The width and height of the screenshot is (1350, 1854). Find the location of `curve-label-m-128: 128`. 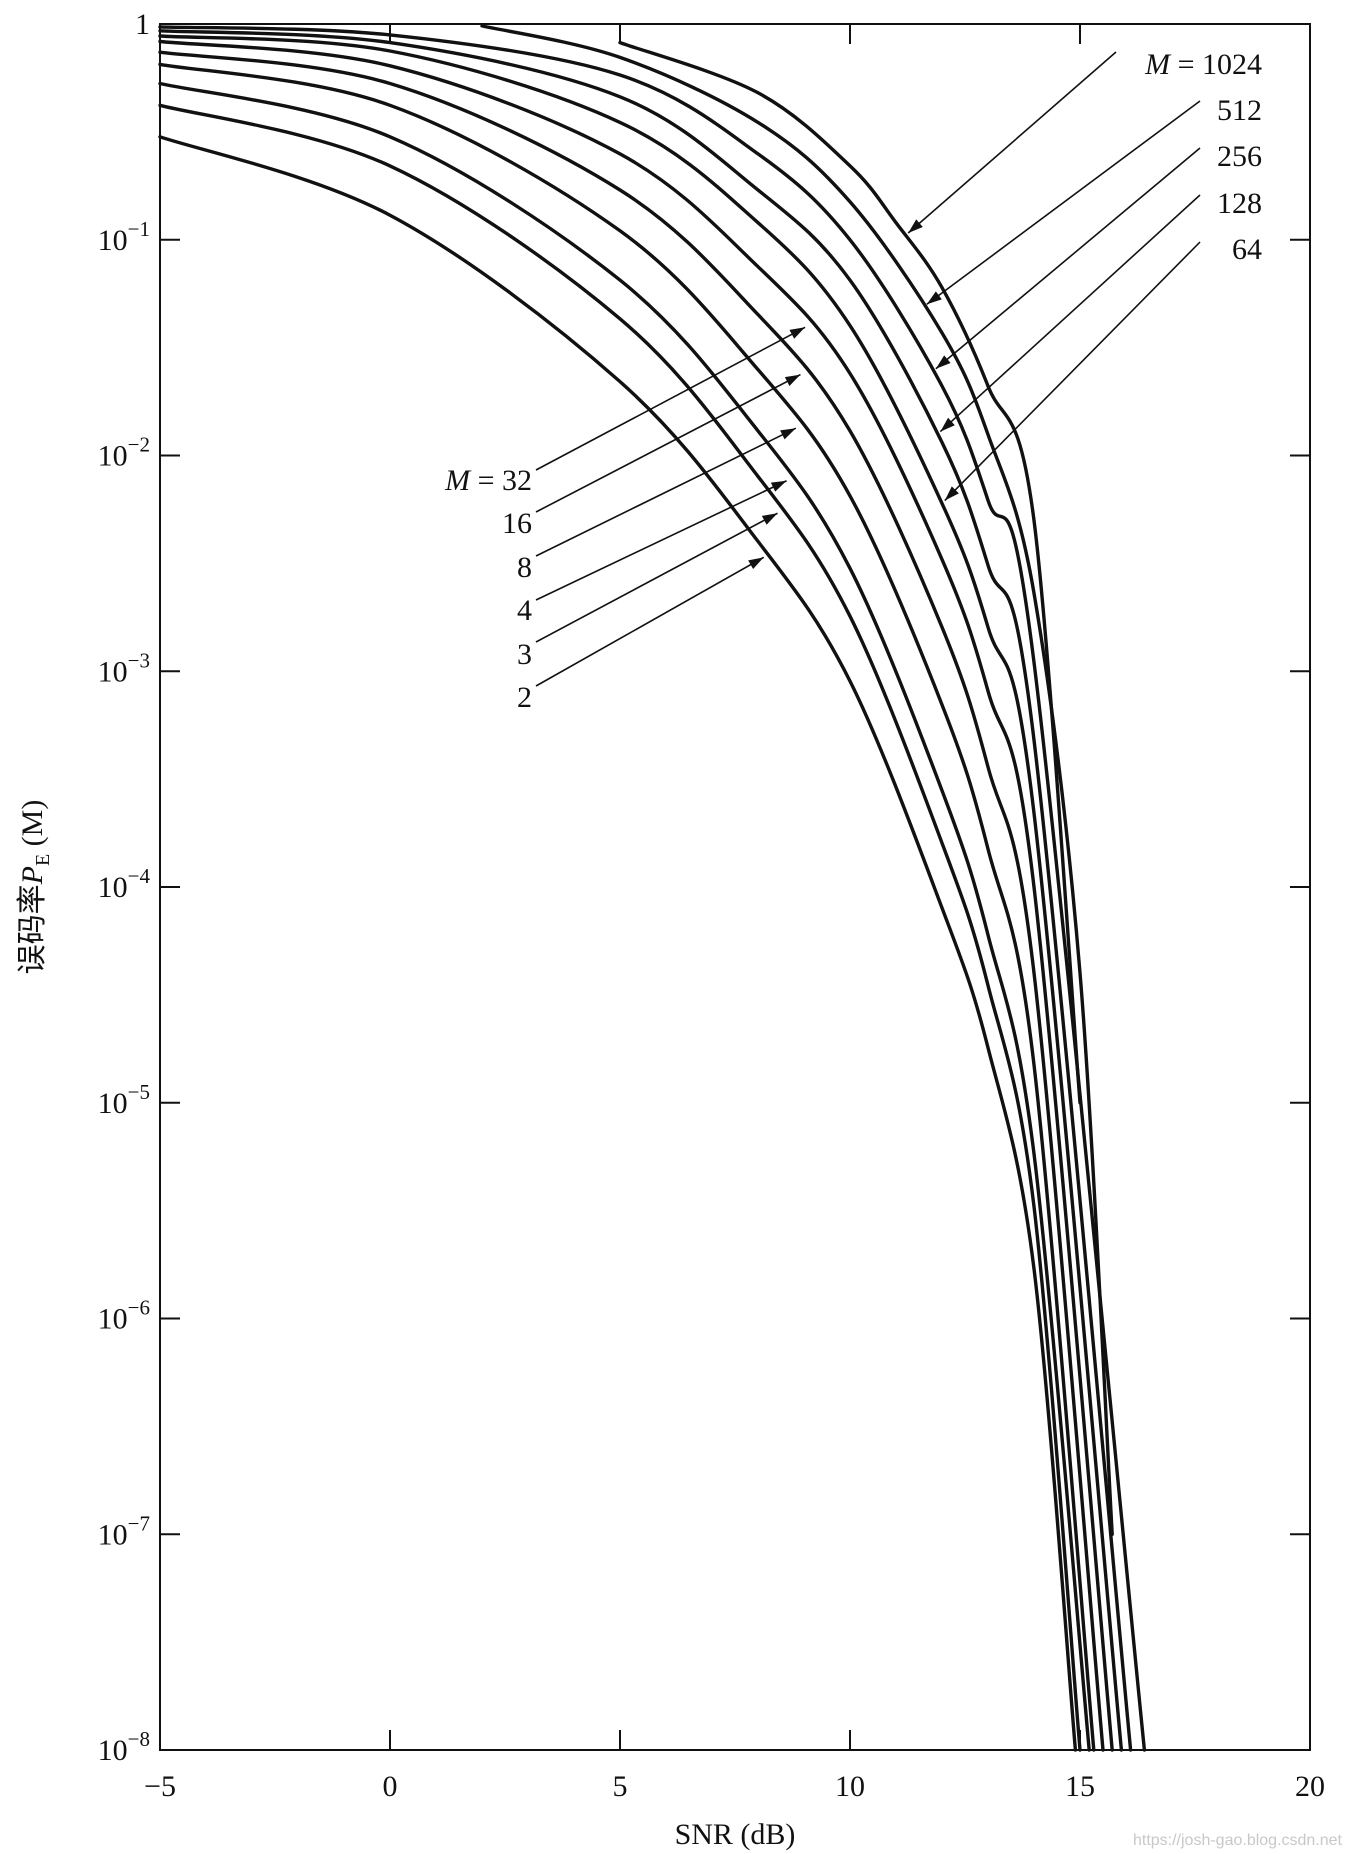

curve-label-m-128: 128 is located at coordinates (1239, 203).